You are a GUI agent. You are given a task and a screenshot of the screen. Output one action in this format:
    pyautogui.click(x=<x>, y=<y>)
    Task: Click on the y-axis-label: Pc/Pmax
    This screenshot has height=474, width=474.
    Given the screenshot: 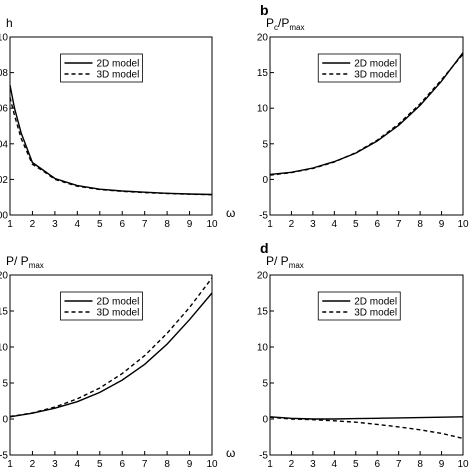 What is the action you would take?
    pyautogui.click(x=285, y=24)
    